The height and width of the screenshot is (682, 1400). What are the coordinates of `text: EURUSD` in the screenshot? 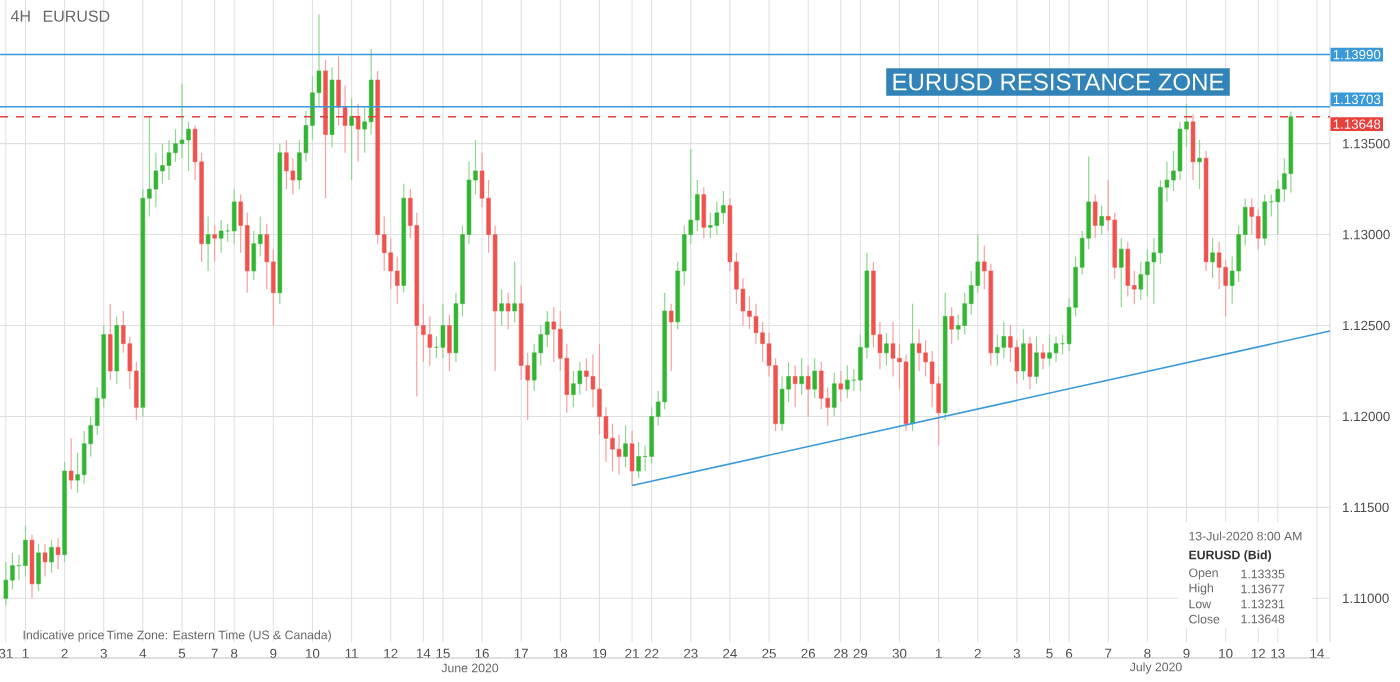 It's located at (76, 16).